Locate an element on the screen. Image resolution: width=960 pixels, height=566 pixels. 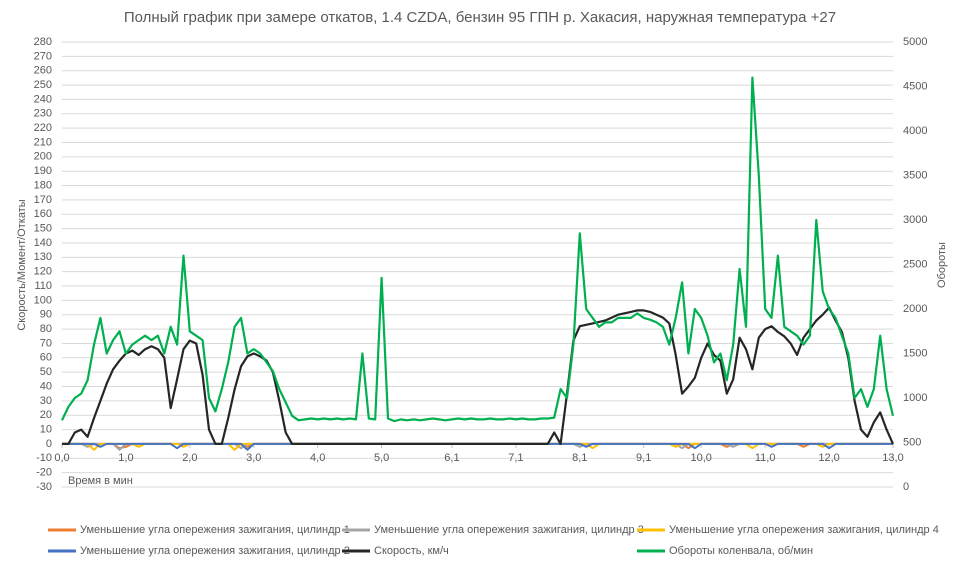
y-tick-label: 280 is located at coordinates (43, 42).